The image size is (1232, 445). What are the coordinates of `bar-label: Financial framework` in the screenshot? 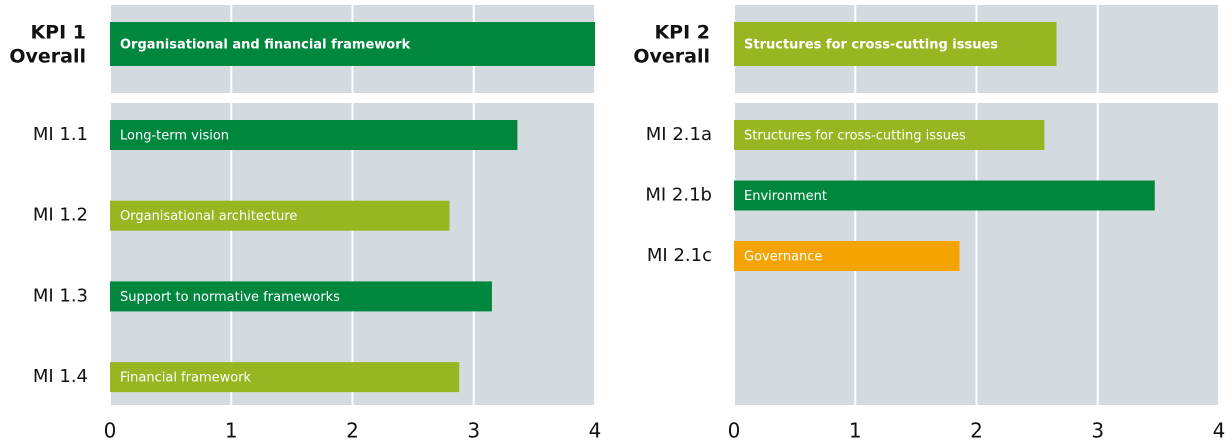 It's located at (186, 378).